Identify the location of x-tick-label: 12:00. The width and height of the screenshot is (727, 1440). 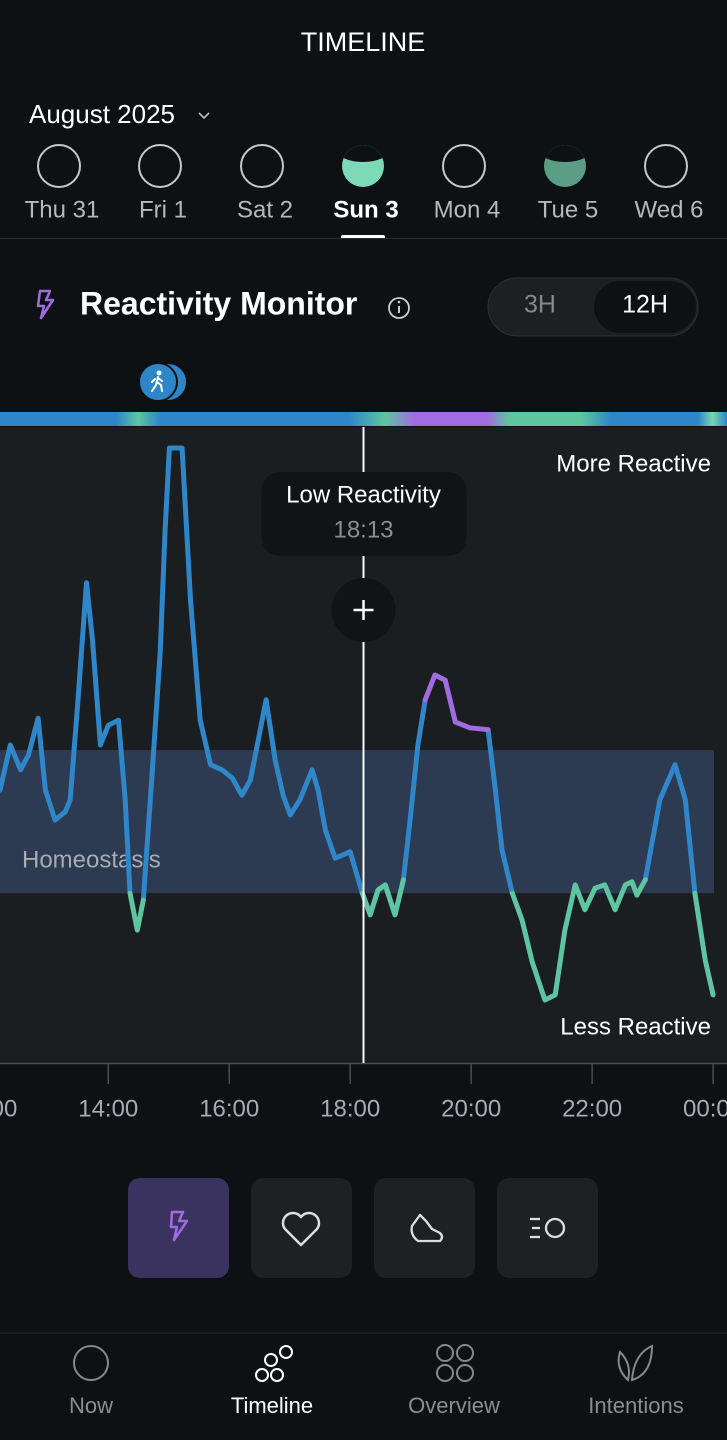
(8, 1108).